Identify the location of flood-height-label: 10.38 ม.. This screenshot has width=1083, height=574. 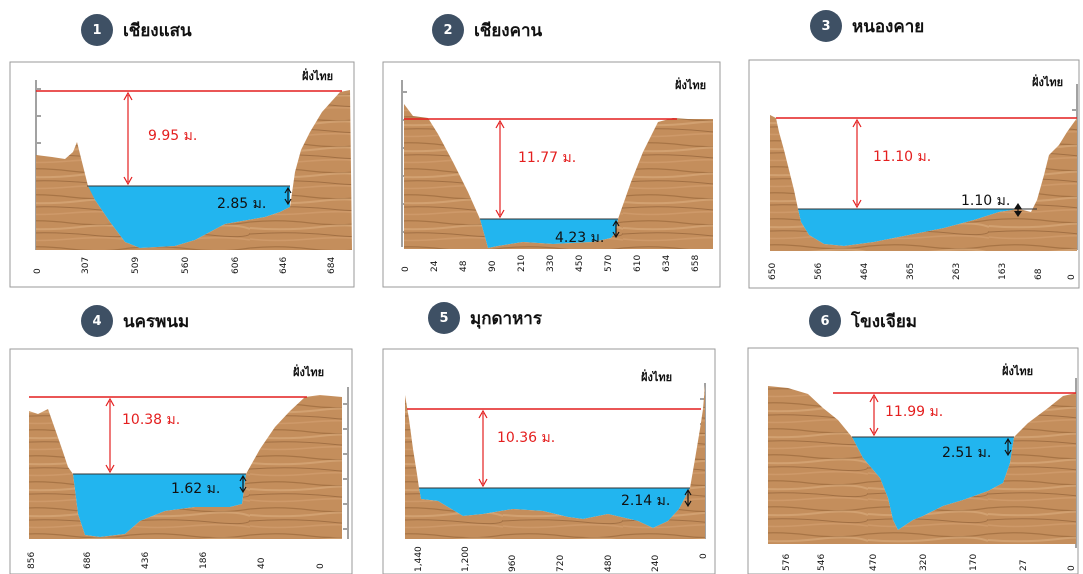
(151, 420).